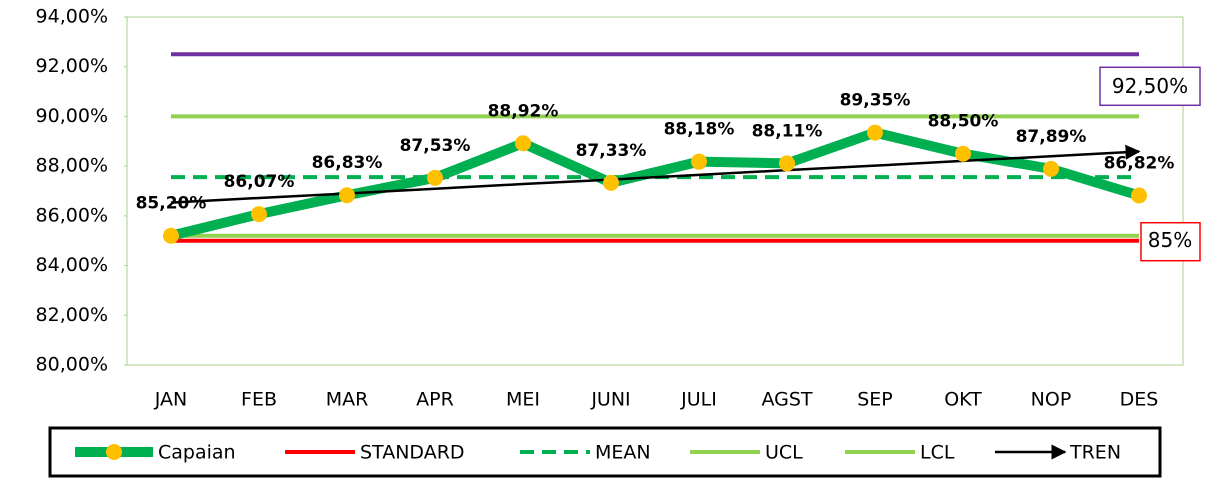 The image size is (1209, 480). I want to click on legend-label: MEAN, so click(623, 453).